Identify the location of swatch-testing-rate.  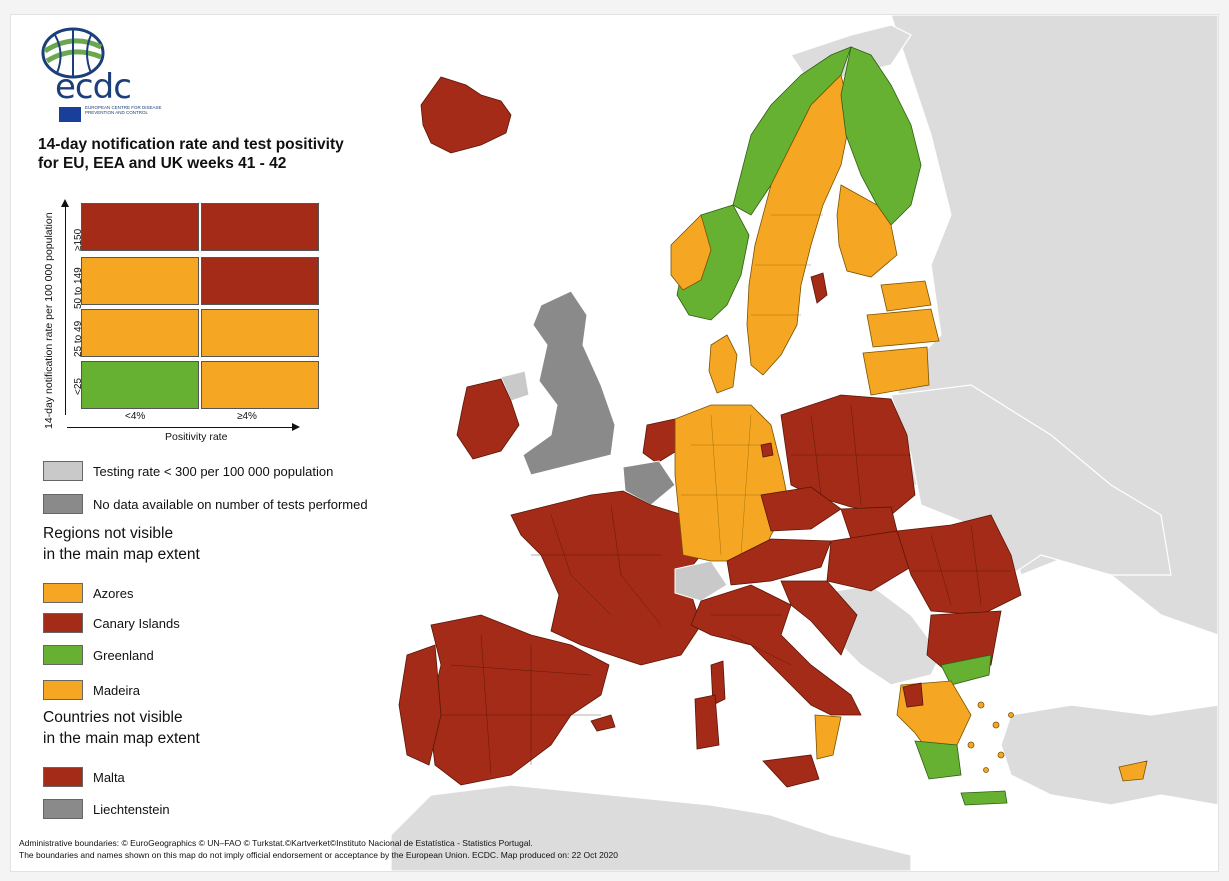
(63, 471).